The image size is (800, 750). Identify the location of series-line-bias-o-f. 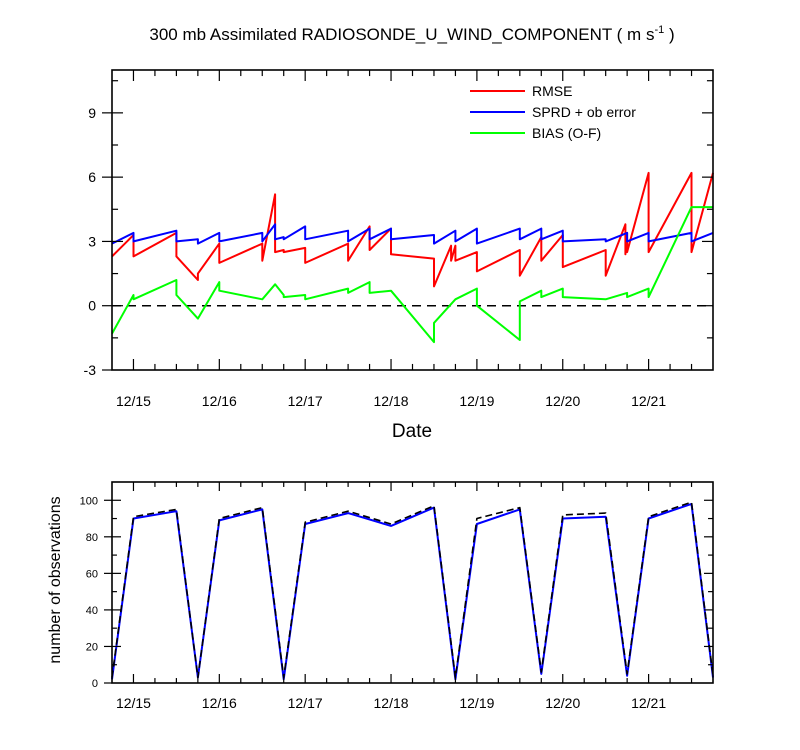
(412, 275).